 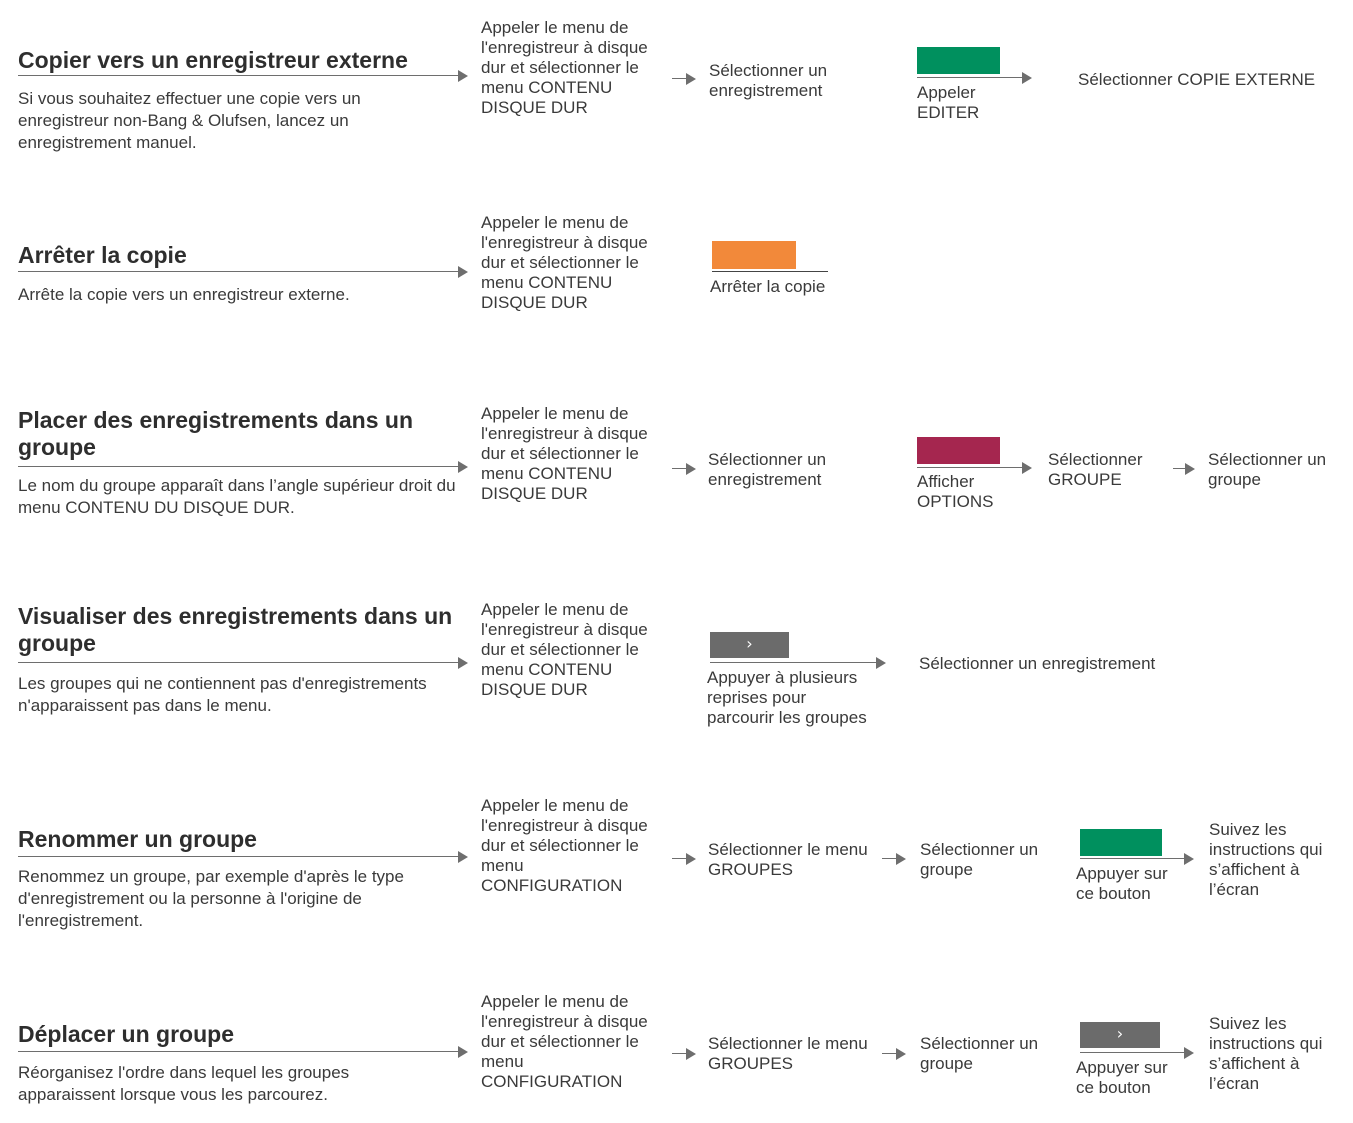 I want to click on section-title: Déplacer un groupe, so click(x=126, y=1034).